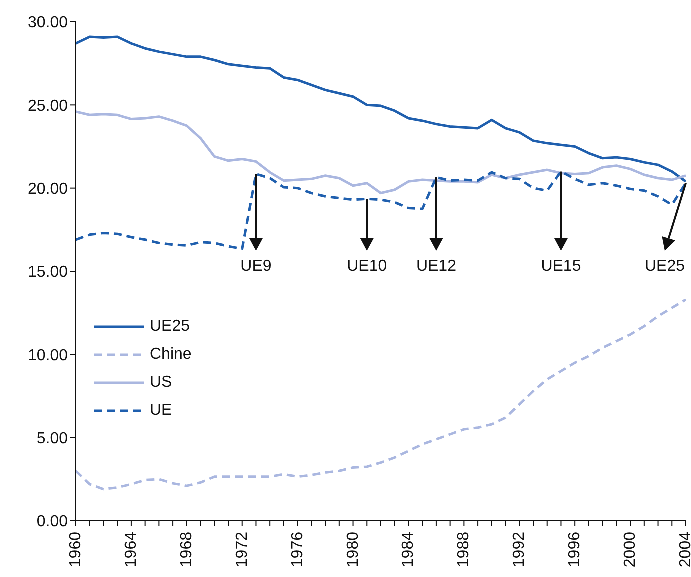  I want to click on y-tick-label: 25.00, so click(48, 106).